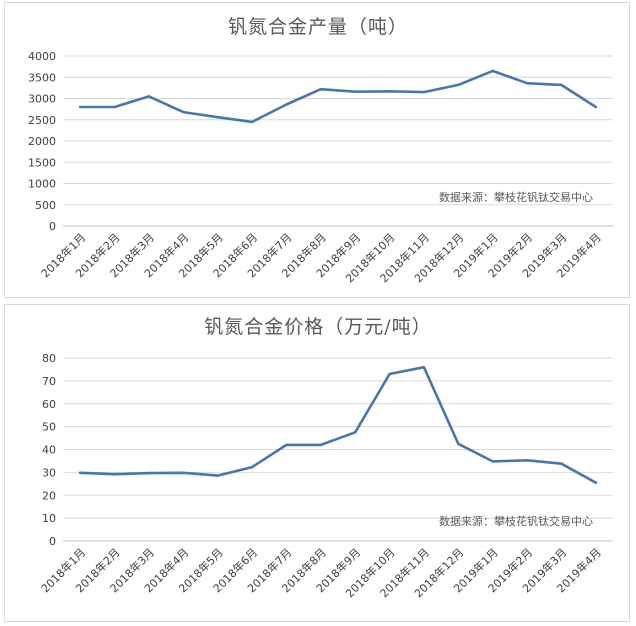 The height and width of the screenshot is (626, 636). I want to click on chart-title: 钒氮合金价格（万元/吨）, so click(317, 327).